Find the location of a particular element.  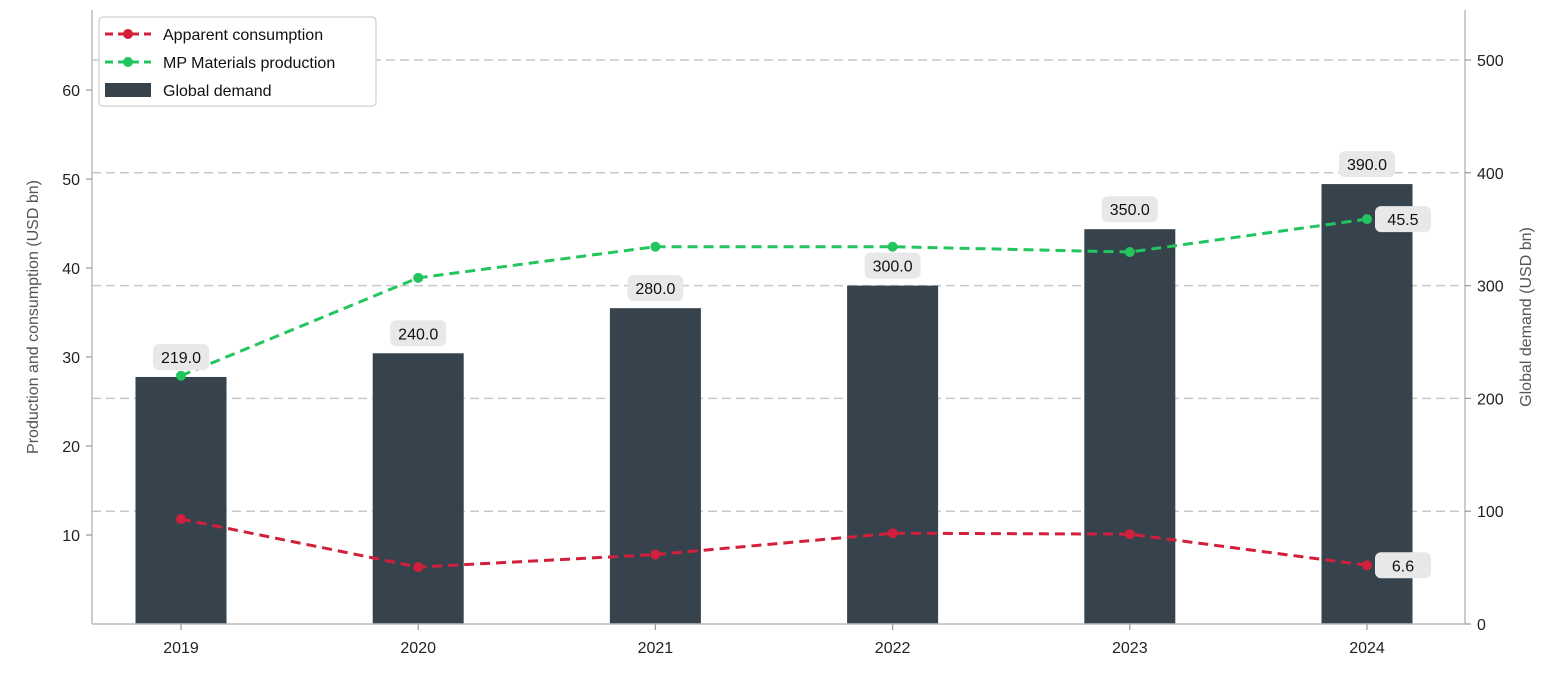

legend-label: Global demand is located at coordinates (217, 91).